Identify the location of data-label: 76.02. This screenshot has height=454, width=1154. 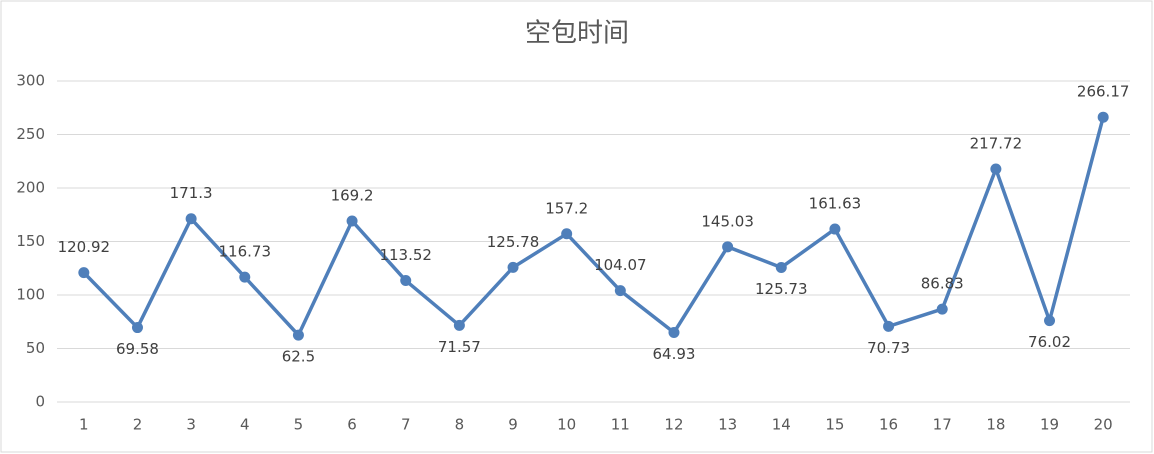
(1049, 342).